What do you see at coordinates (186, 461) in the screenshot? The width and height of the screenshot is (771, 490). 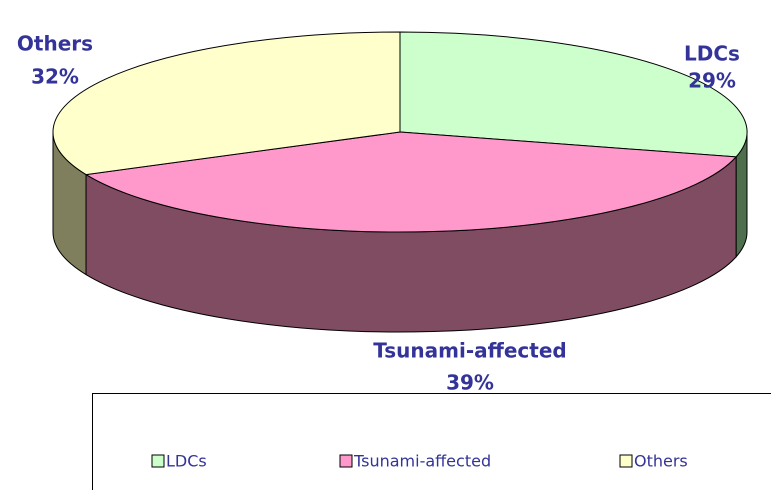 I see `legend-label: LDCs` at bounding box center [186, 461].